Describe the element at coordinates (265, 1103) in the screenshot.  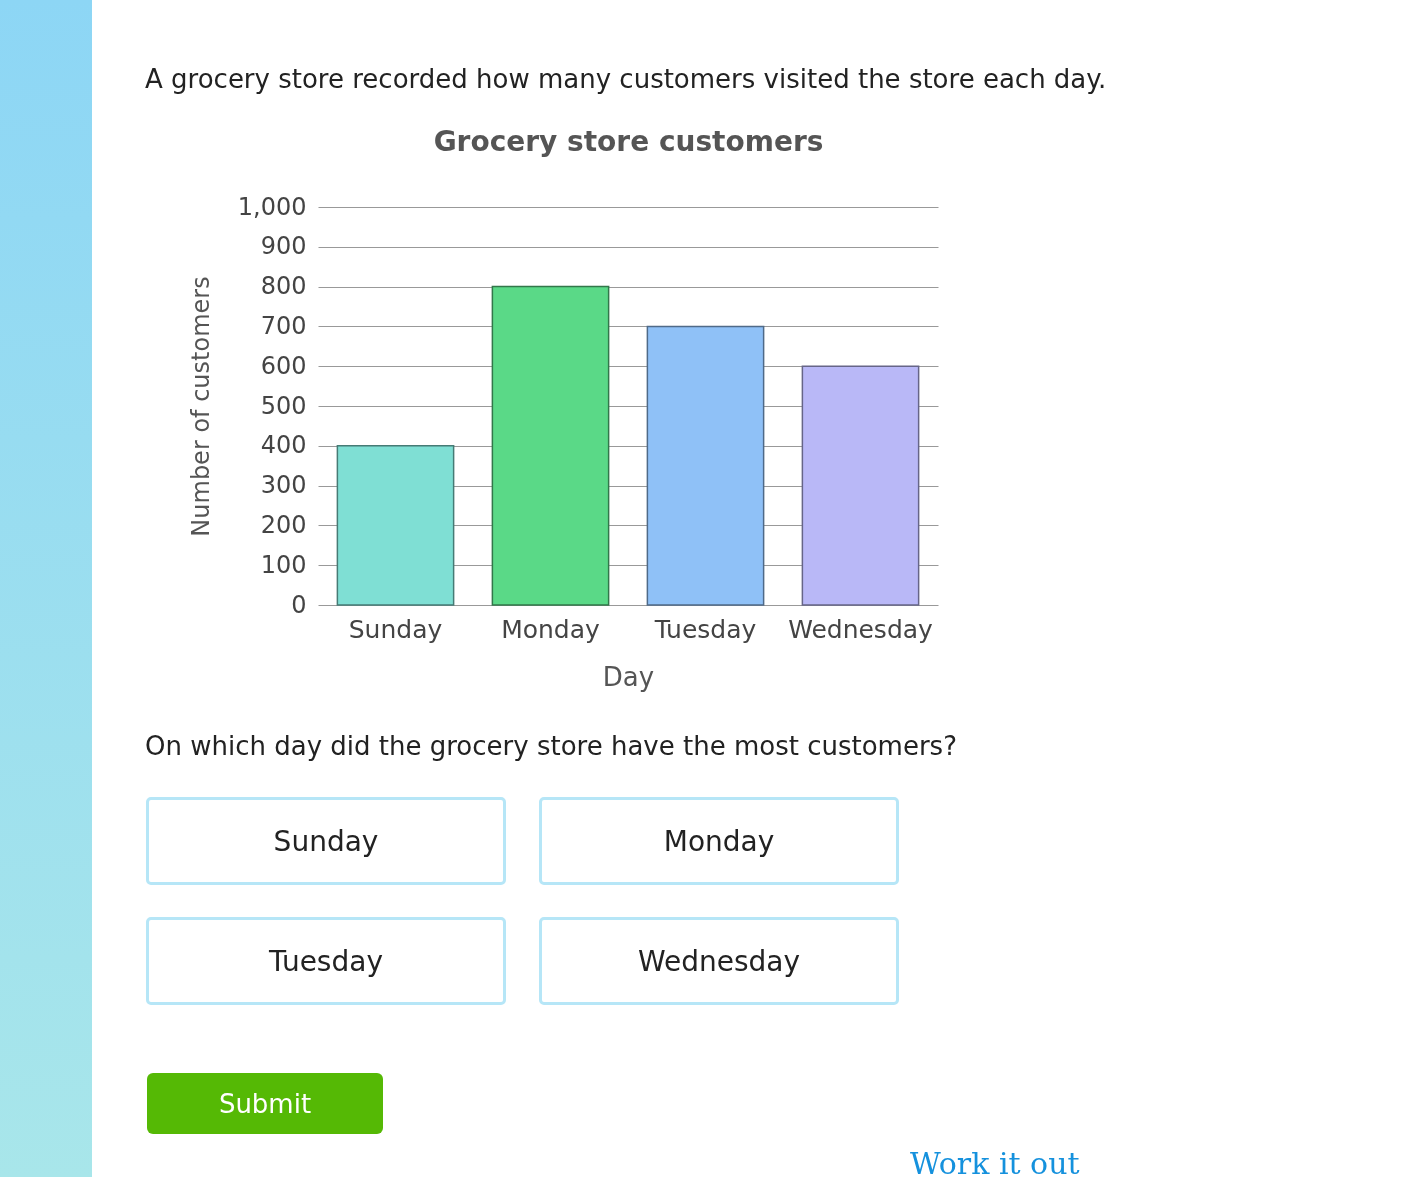
I see `text: Submit` at that location.